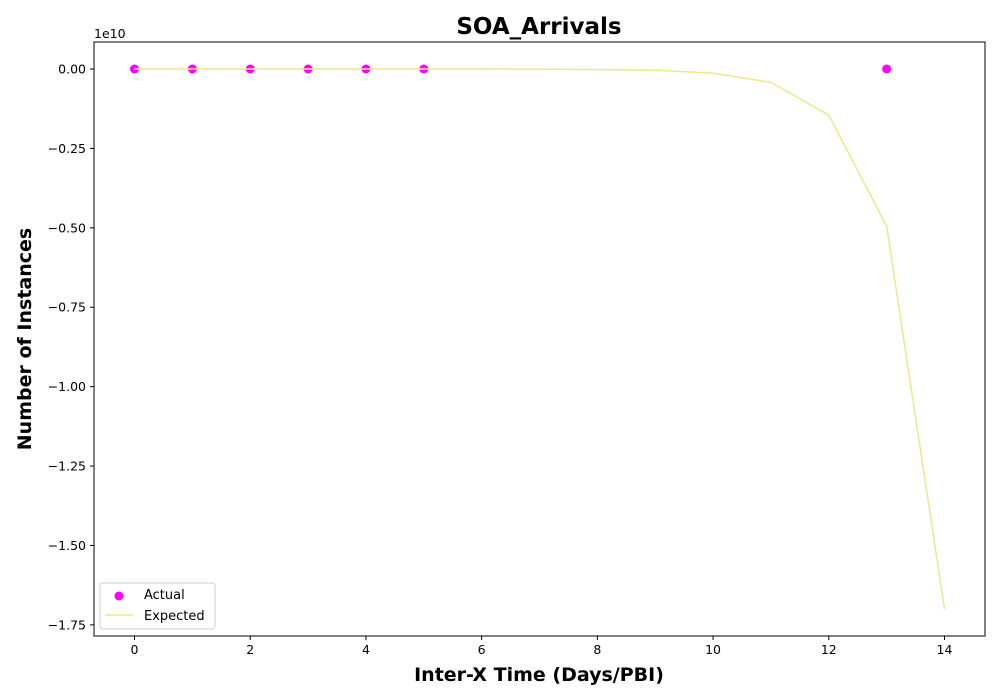  What do you see at coordinates (67, 466) in the screenshot?
I see `y-tick-label: −1.25` at bounding box center [67, 466].